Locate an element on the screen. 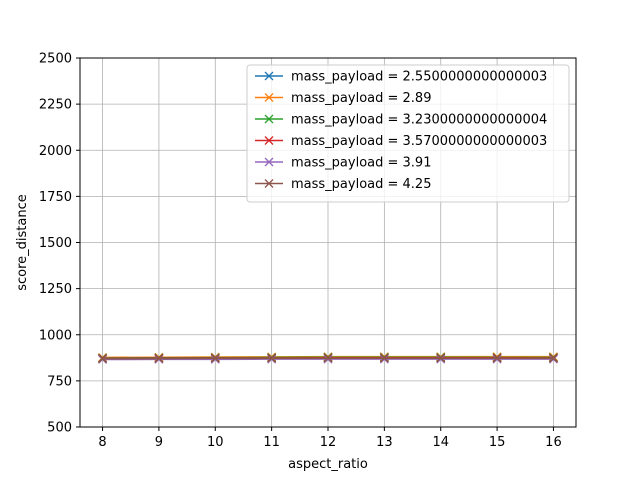  legend-item: mass_payload = 4.25 is located at coordinates (343, 184).